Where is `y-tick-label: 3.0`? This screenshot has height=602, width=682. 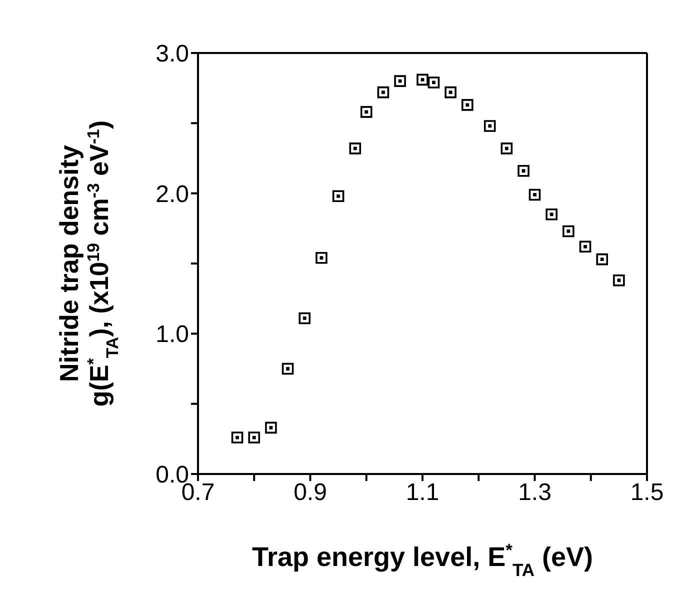 y-tick-label: 3.0 is located at coordinates (172, 54).